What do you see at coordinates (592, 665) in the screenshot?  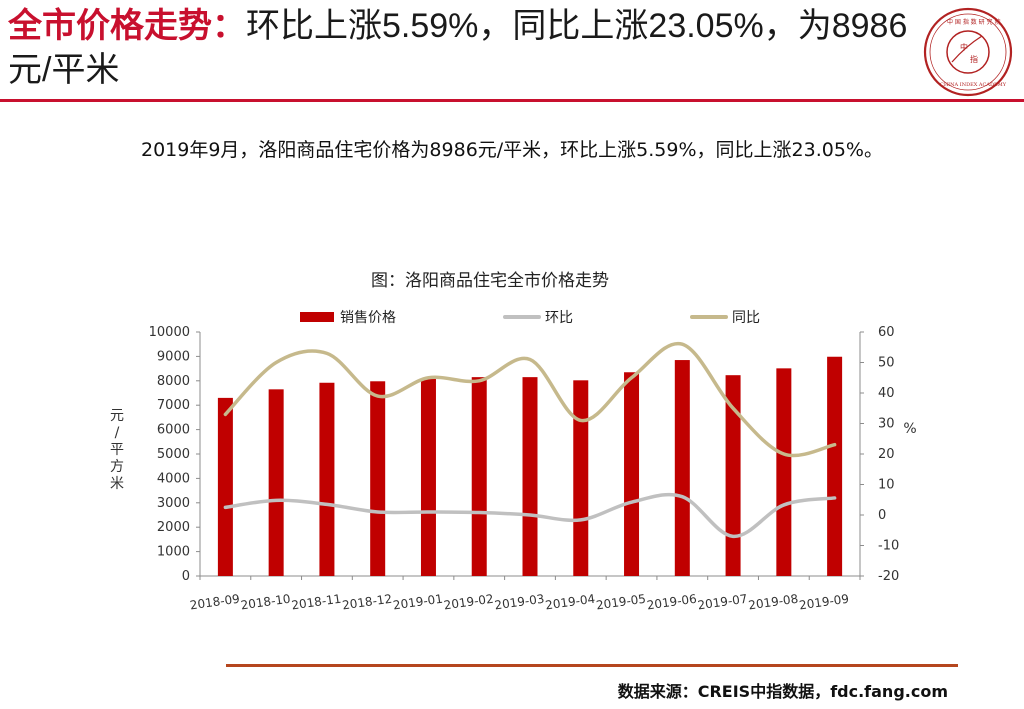 I see `footer-divider` at bounding box center [592, 665].